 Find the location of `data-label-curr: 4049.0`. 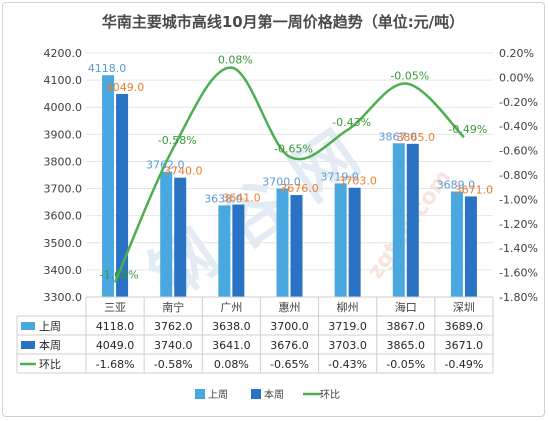

data-label-curr: 4049.0 is located at coordinates (125, 87).